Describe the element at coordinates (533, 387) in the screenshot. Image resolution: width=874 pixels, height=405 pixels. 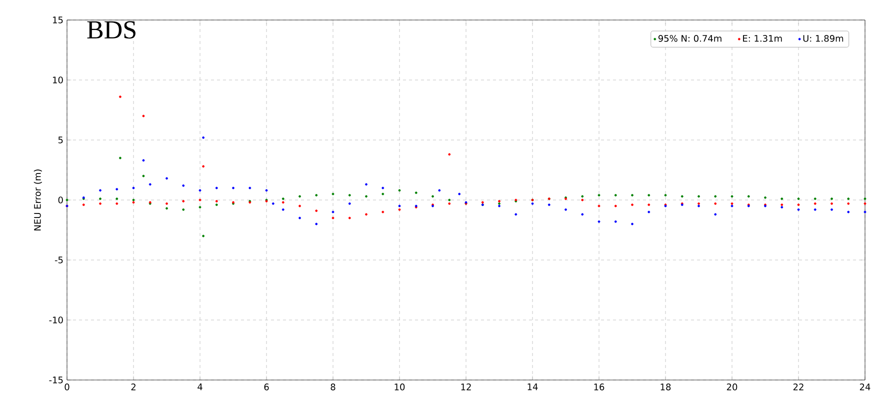
I see `x-tick-label: 14` at that location.